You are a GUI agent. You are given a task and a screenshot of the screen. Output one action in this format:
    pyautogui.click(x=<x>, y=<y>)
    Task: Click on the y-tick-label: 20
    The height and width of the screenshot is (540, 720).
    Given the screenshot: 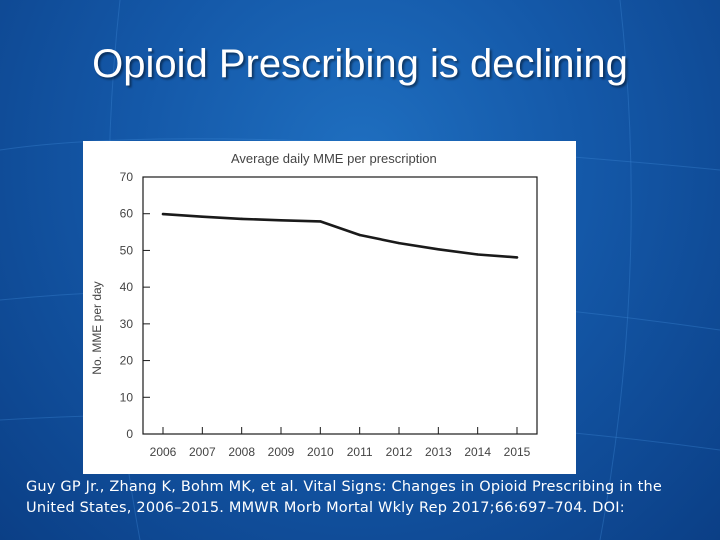 What is the action you would take?
    pyautogui.click(x=127, y=361)
    